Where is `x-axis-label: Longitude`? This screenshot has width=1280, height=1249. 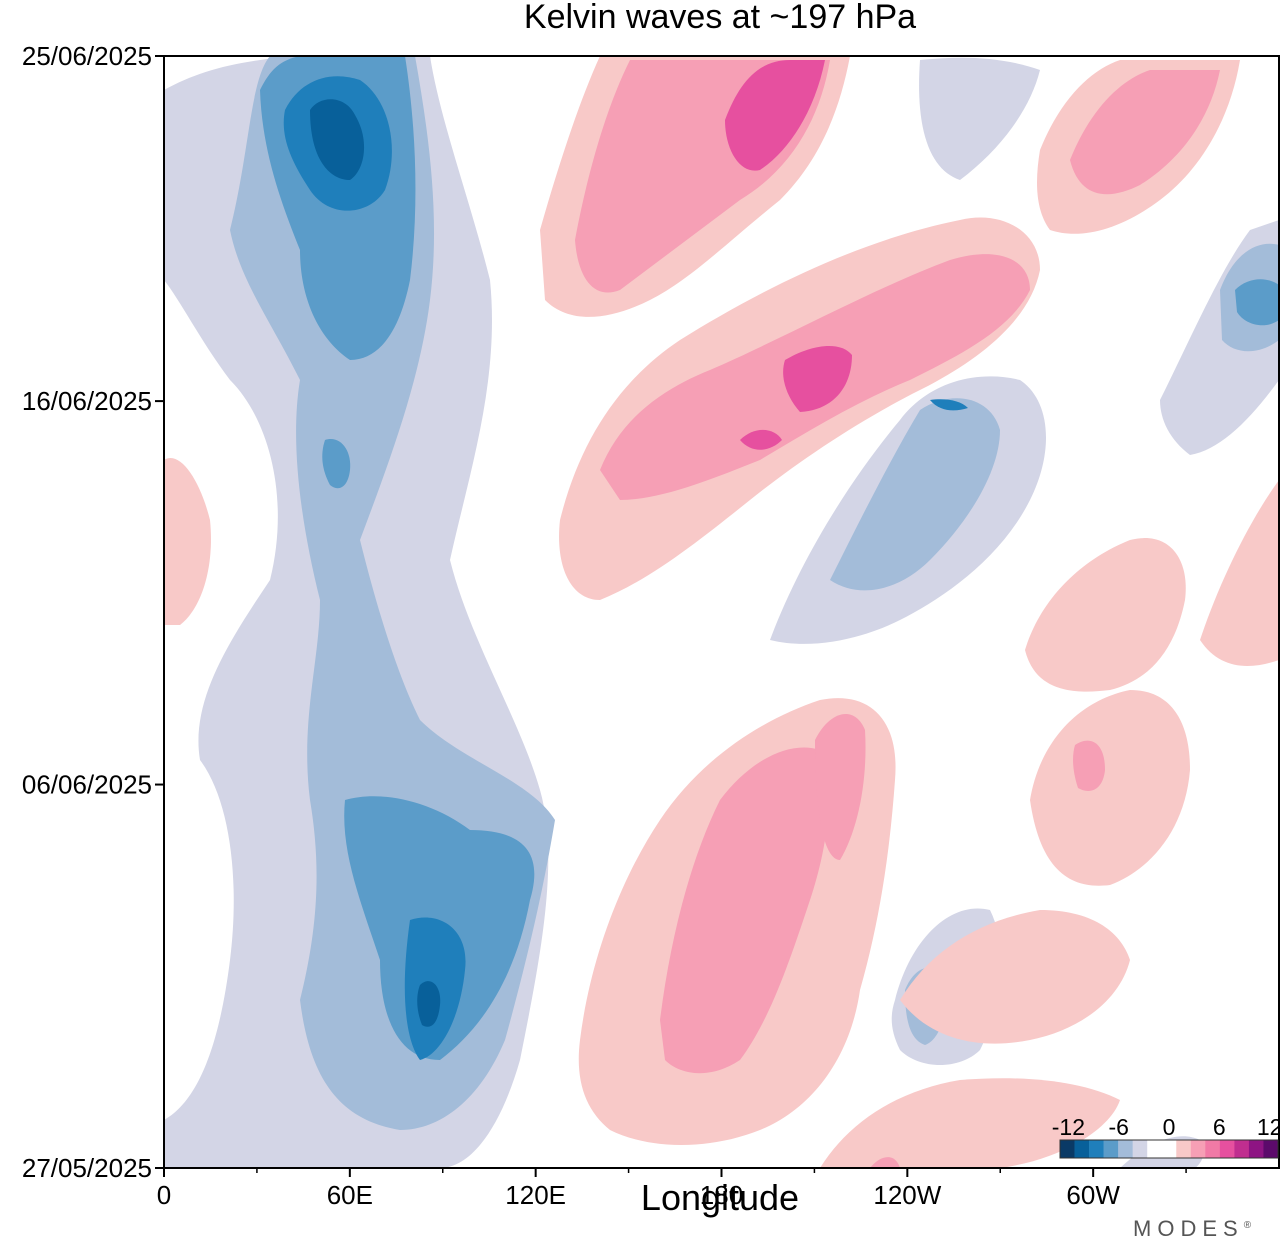
x-axis-label: Longitude is located at coordinates (720, 1197).